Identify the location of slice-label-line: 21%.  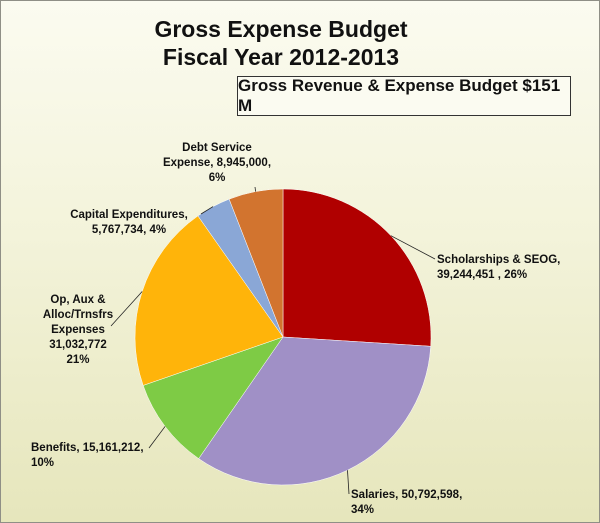
(77, 360).